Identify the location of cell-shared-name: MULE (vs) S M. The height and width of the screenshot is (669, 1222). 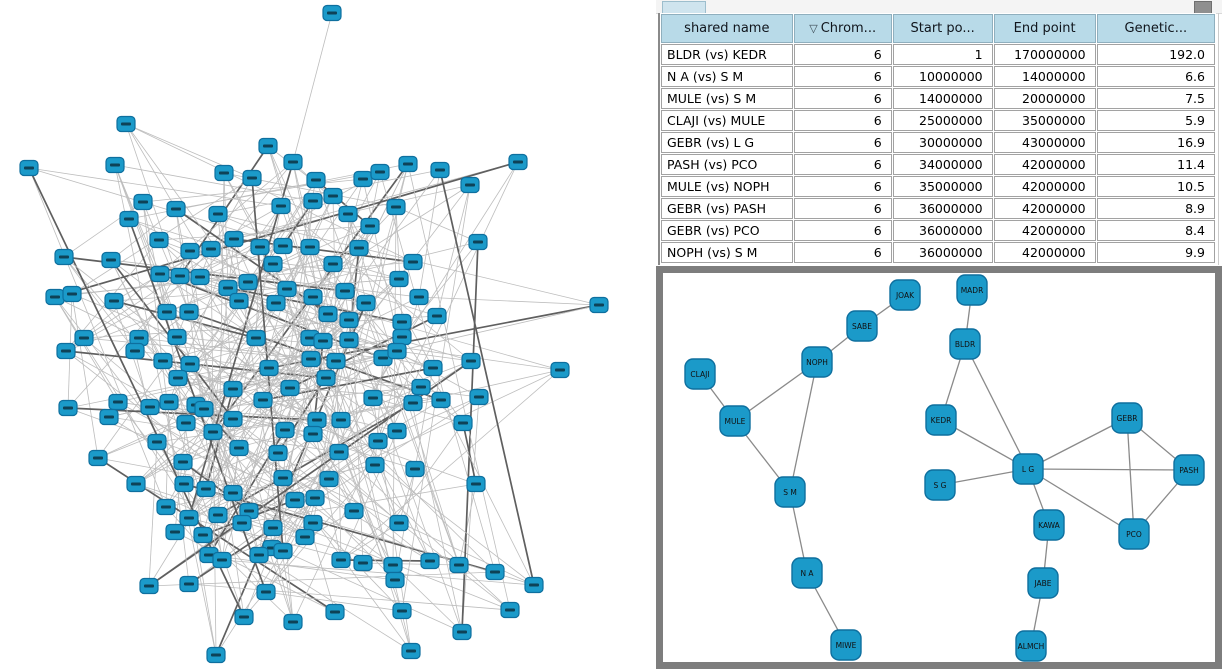
(727, 98).